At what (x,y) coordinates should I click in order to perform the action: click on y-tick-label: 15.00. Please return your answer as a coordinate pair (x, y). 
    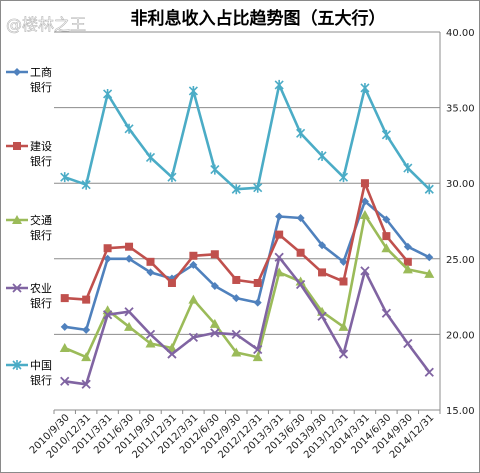
    Looking at the image, I should click on (460, 411).